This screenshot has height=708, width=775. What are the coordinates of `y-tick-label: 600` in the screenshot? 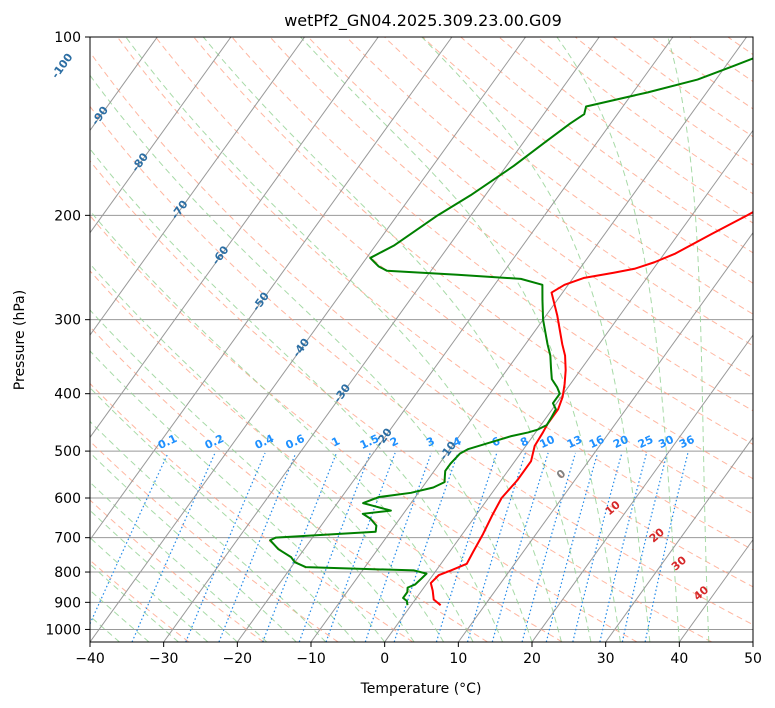 It's located at (67, 499).